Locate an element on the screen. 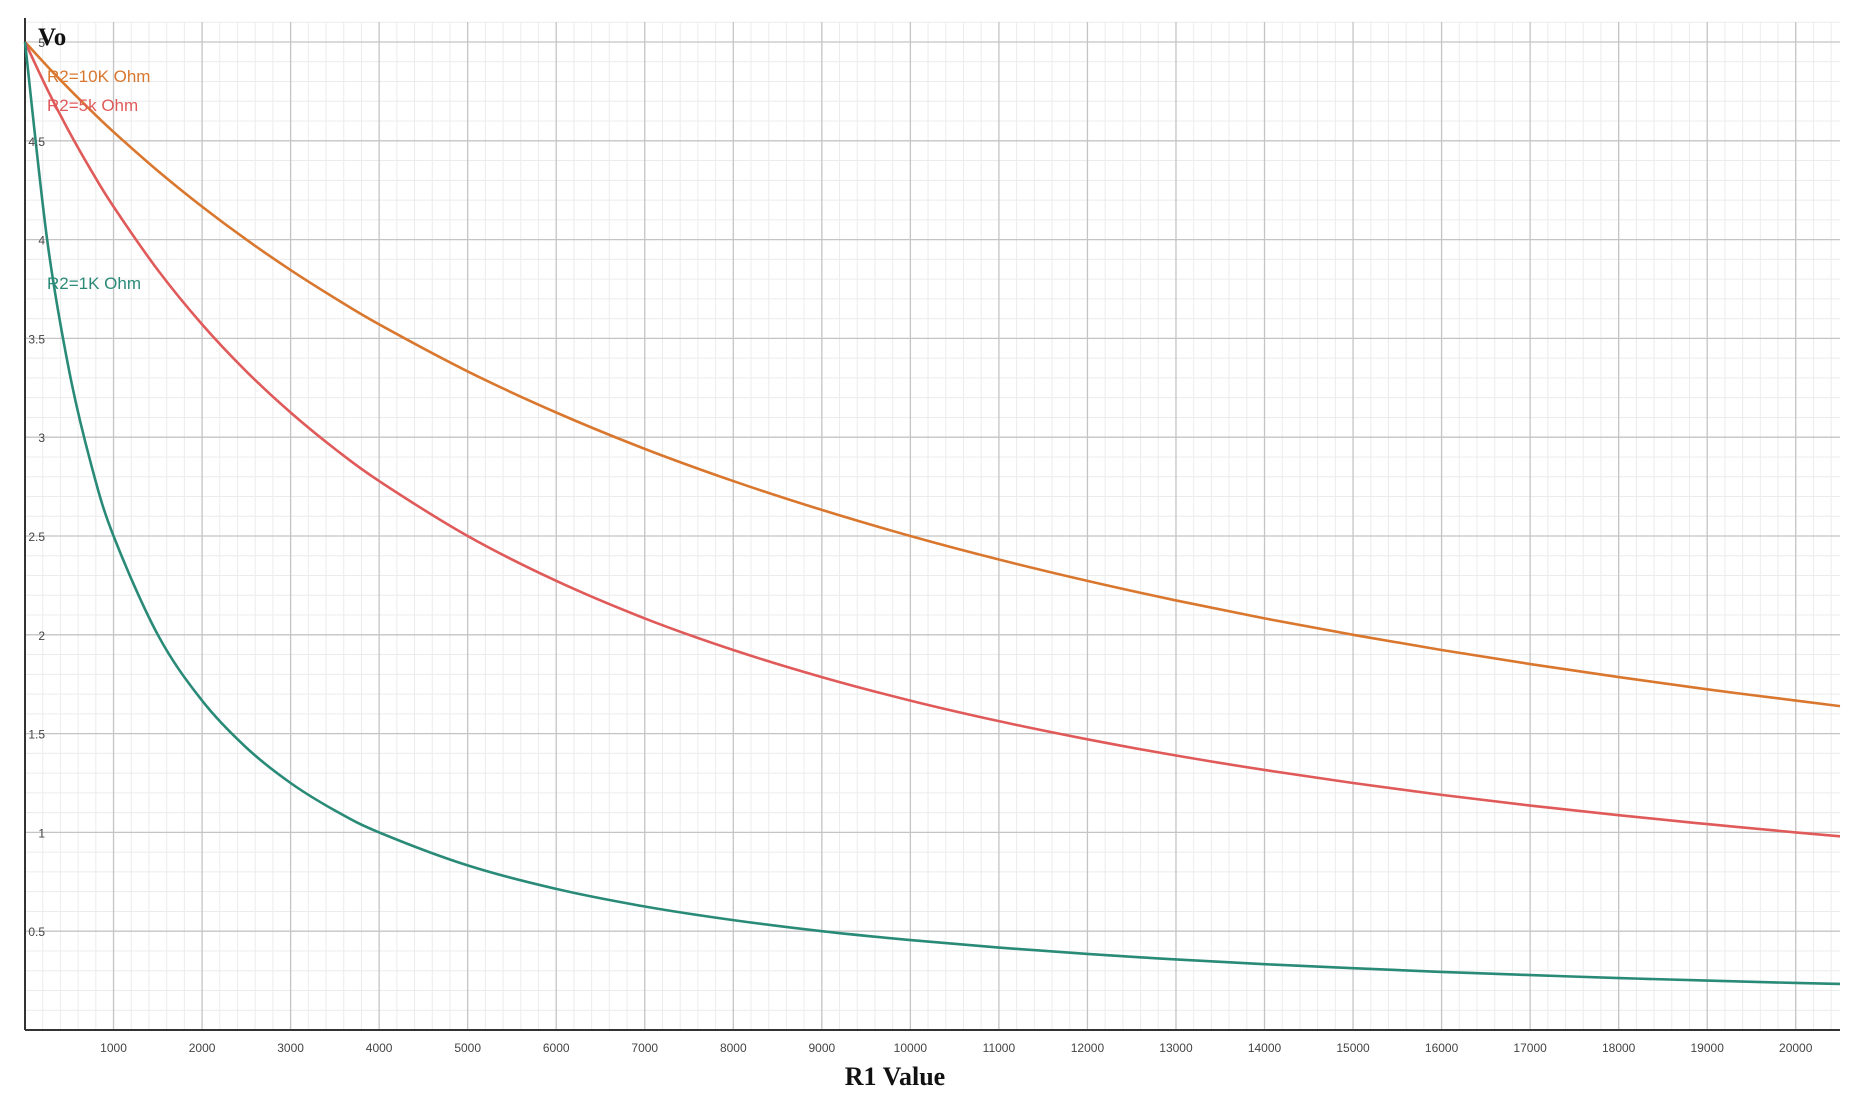 The height and width of the screenshot is (1113, 1853). y-tick-label: 4 is located at coordinates (41, 241).